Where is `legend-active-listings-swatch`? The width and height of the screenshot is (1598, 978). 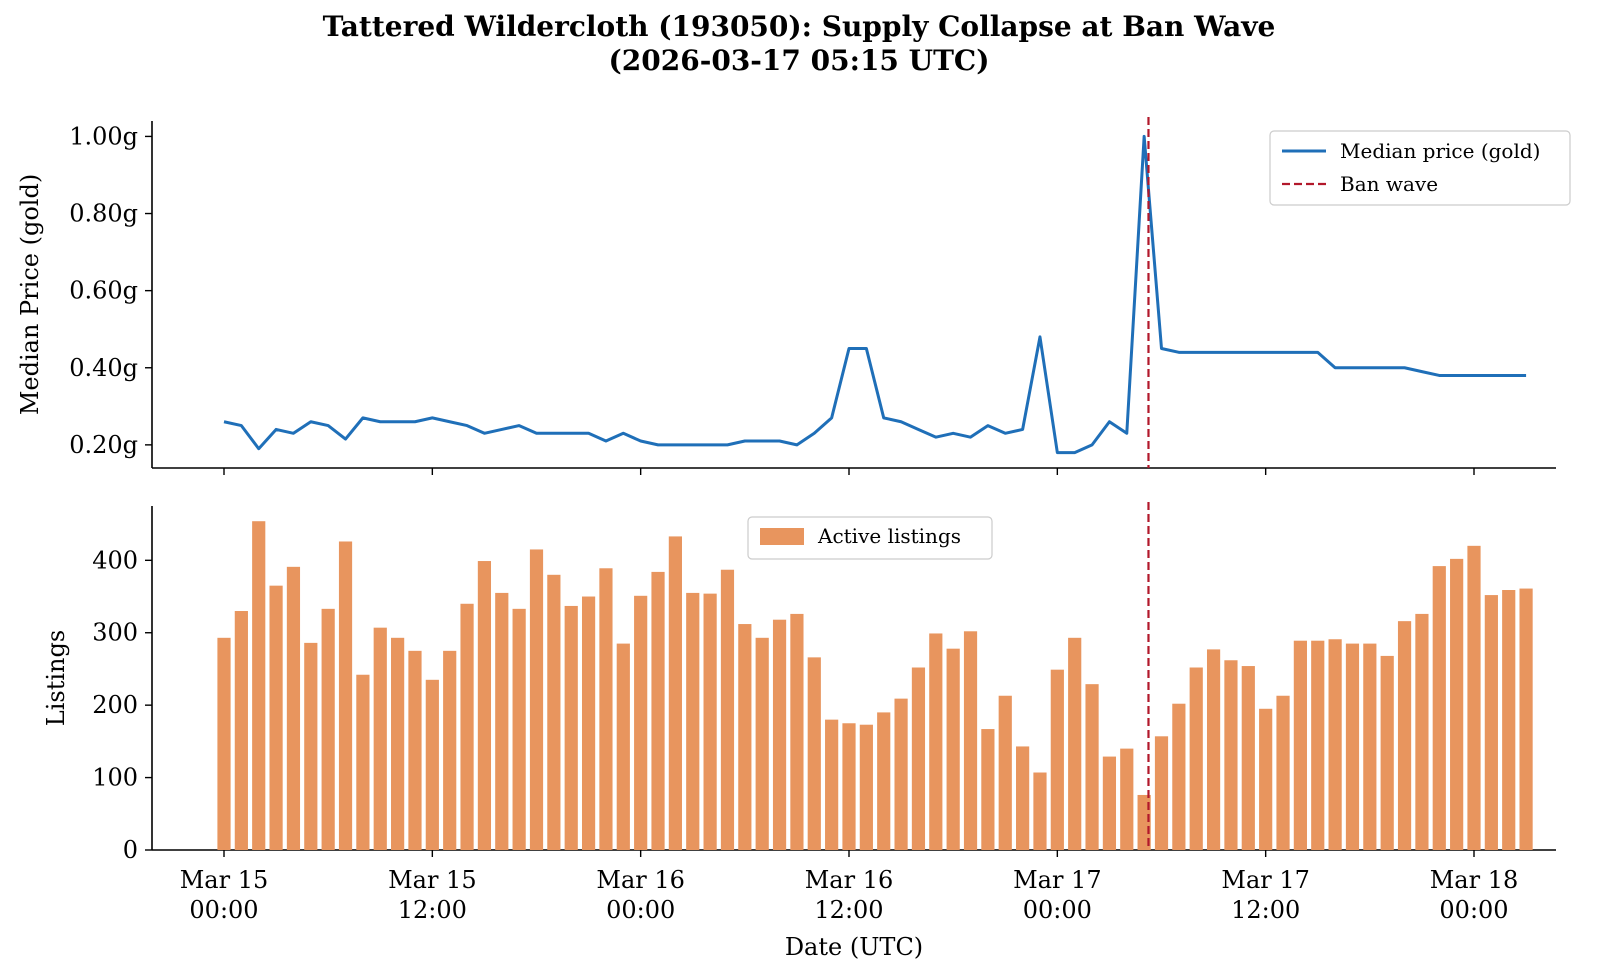
legend-active-listings-swatch is located at coordinates (782, 536).